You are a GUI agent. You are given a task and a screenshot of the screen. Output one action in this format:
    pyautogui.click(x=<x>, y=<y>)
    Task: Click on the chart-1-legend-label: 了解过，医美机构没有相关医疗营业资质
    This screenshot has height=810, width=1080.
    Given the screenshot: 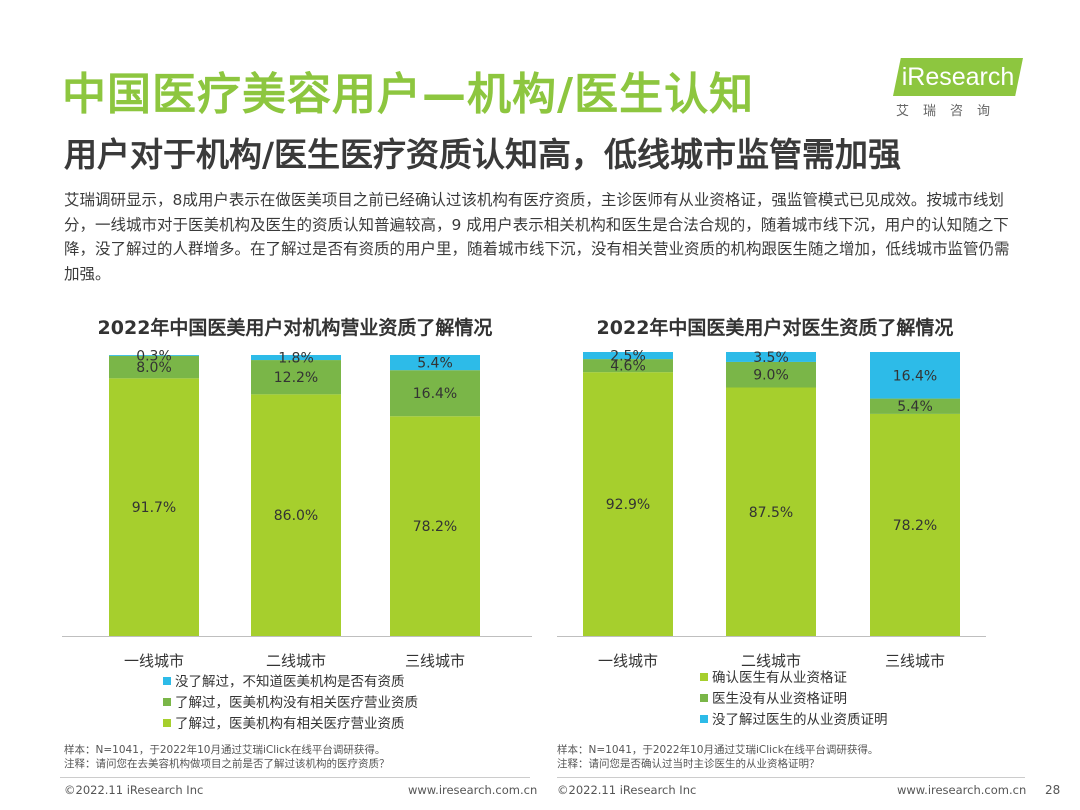 What is the action you would take?
    pyautogui.click(x=296, y=703)
    